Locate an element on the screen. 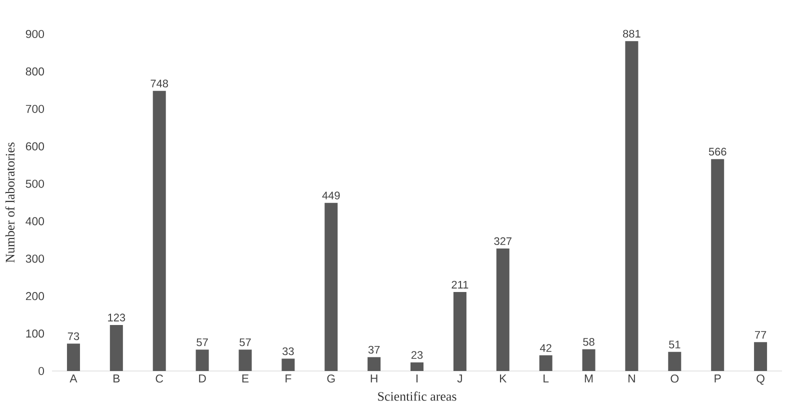 The height and width of the screenshot is (409, 789). x-tick-label: N is located at coordinates (631, 378).